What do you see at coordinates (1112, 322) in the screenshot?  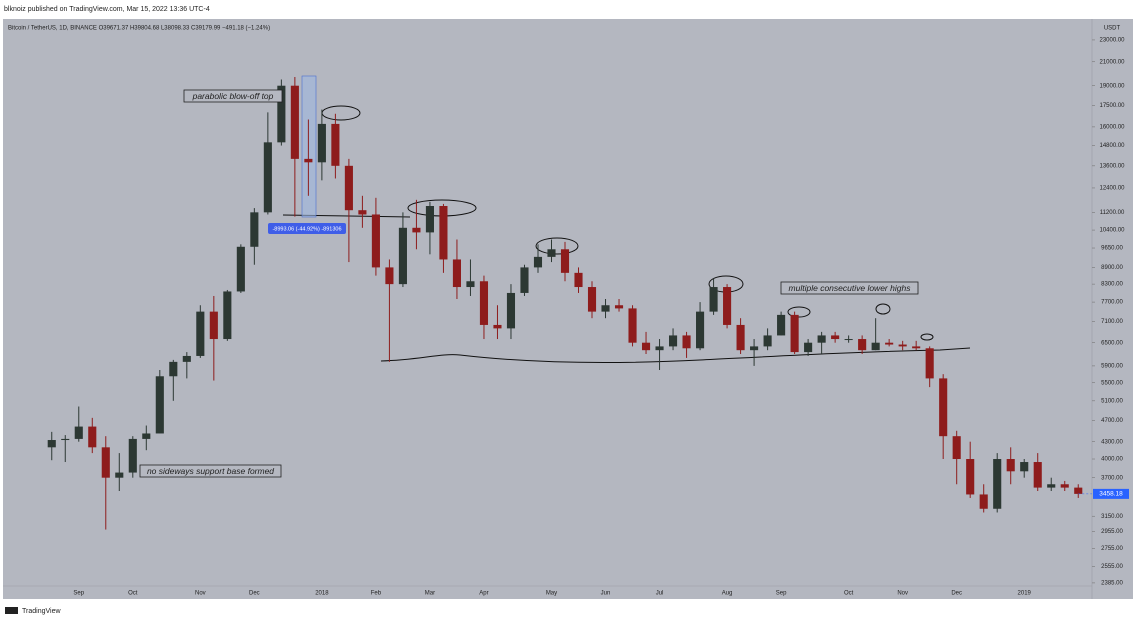 I see `y-tick-label: 7100.00` at bounding box center [1112, 322].